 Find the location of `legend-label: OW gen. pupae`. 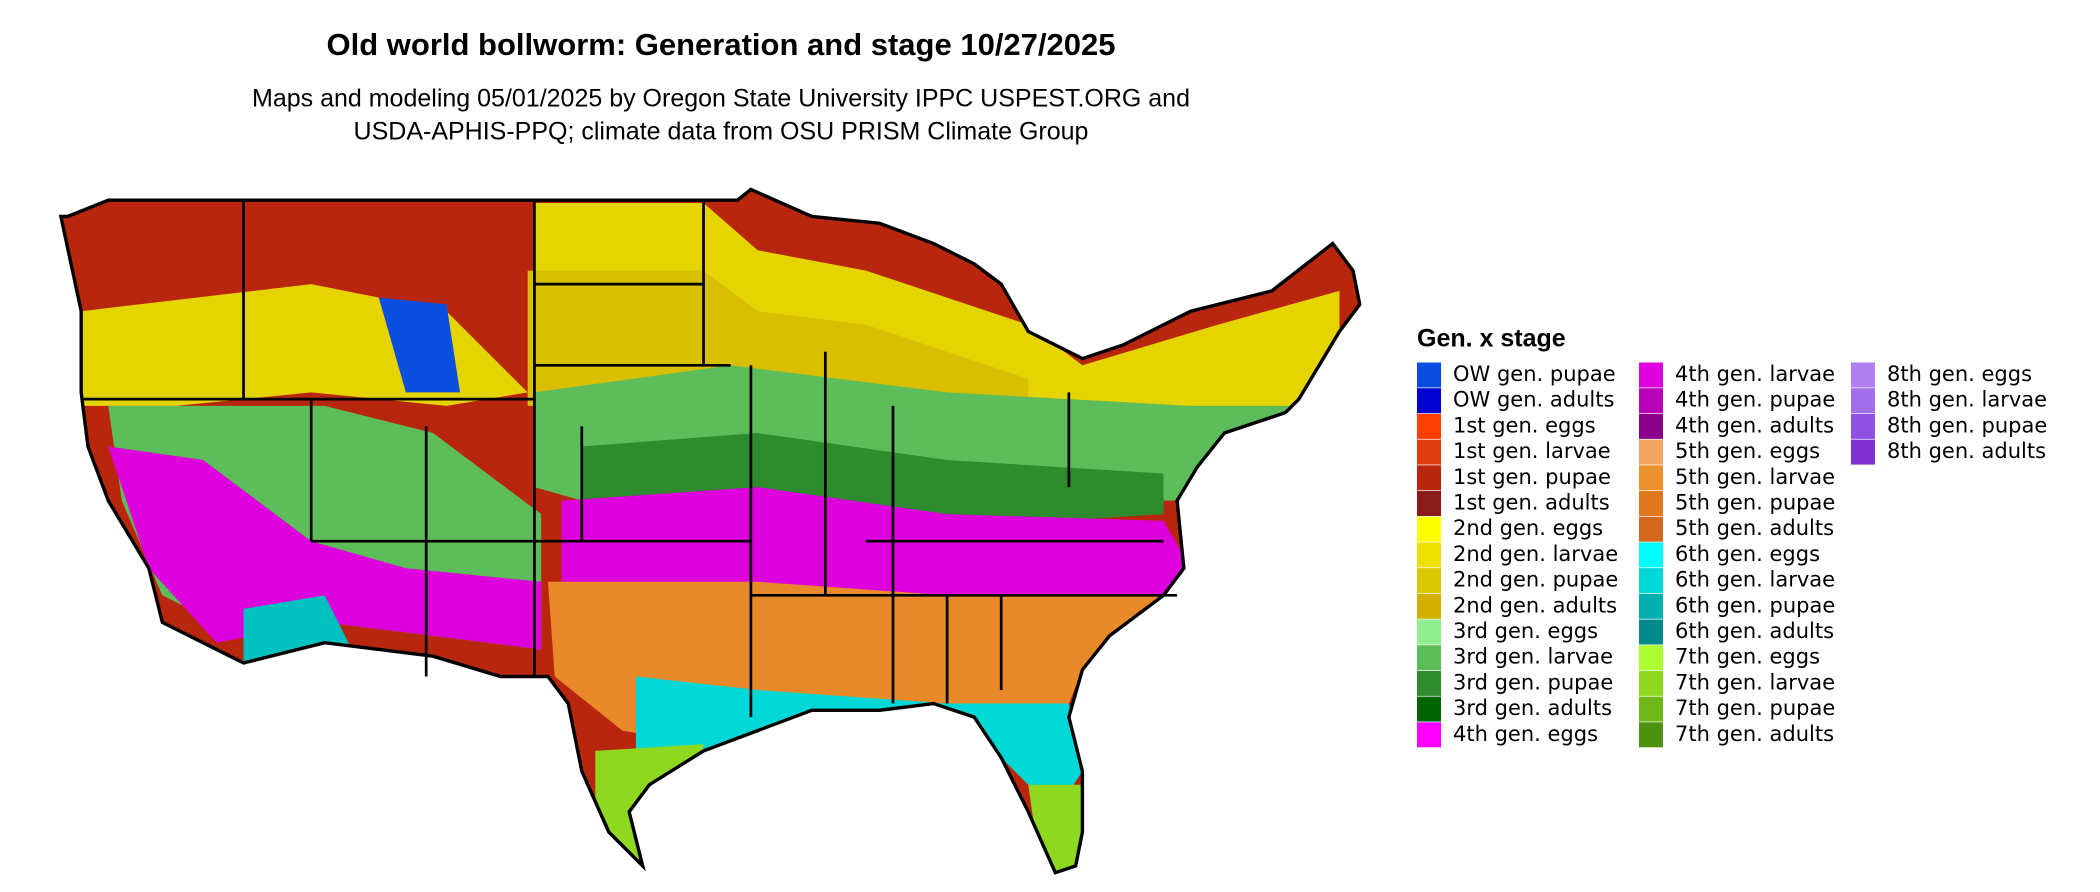

legend-label: OW gen. pupae is located at coordinates (1534, 374).